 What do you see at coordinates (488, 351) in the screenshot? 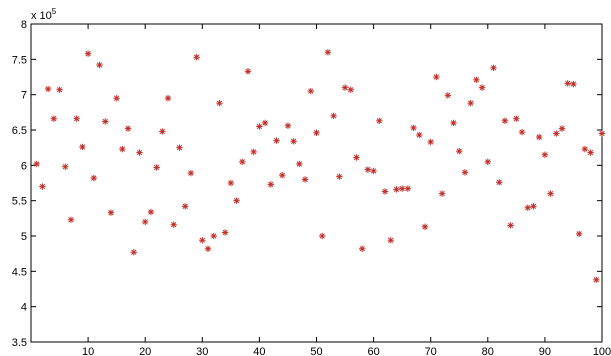
I see `x-tick-label: 80` at bounding box center [488, 351].